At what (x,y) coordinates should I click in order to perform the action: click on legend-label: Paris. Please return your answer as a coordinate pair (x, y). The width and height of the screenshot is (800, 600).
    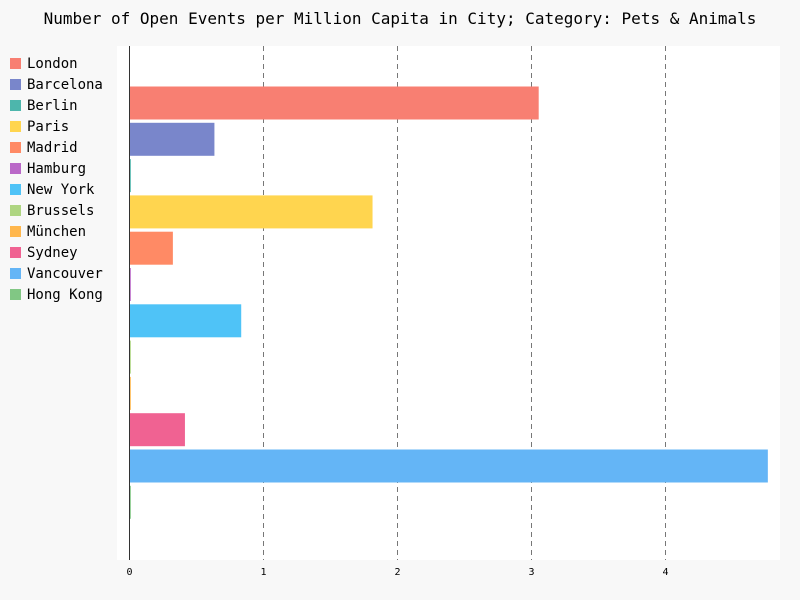
    Looking at the image, I should click on (48, 126).